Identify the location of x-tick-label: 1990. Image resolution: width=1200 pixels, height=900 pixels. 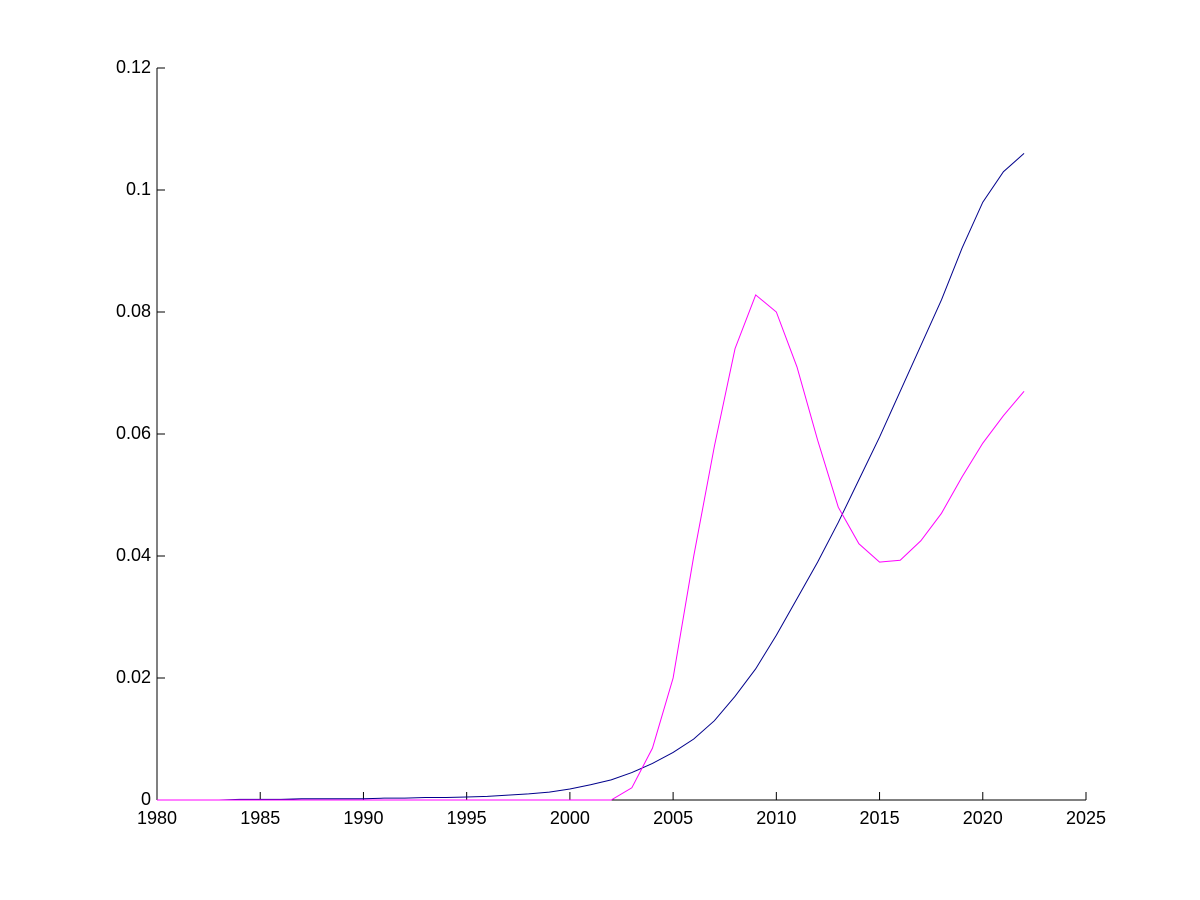
(363, 818).